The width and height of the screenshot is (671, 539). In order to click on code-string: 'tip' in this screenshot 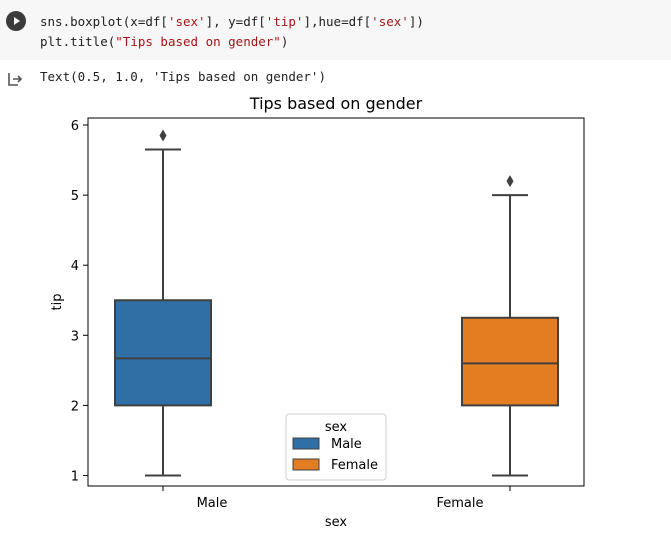, I will do `click(284, 21)`.